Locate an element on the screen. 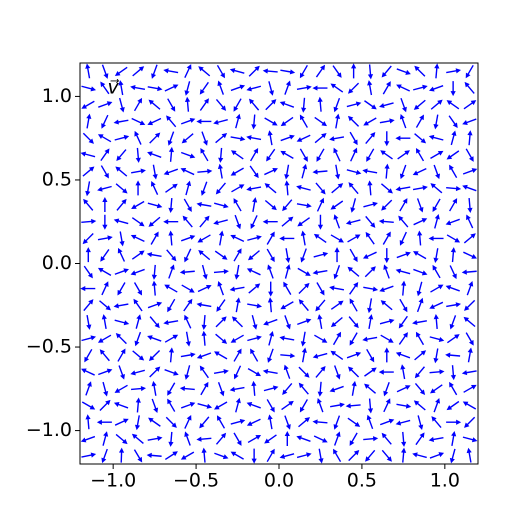  y-tick-label: 1.0 is located at coordinates (57, 96).